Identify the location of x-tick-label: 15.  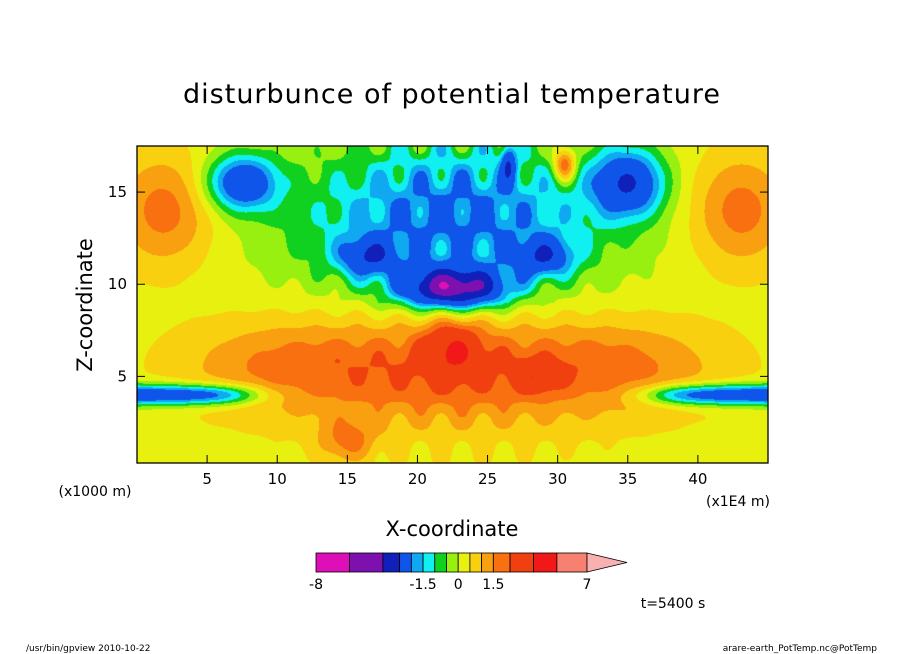
(347, 479).